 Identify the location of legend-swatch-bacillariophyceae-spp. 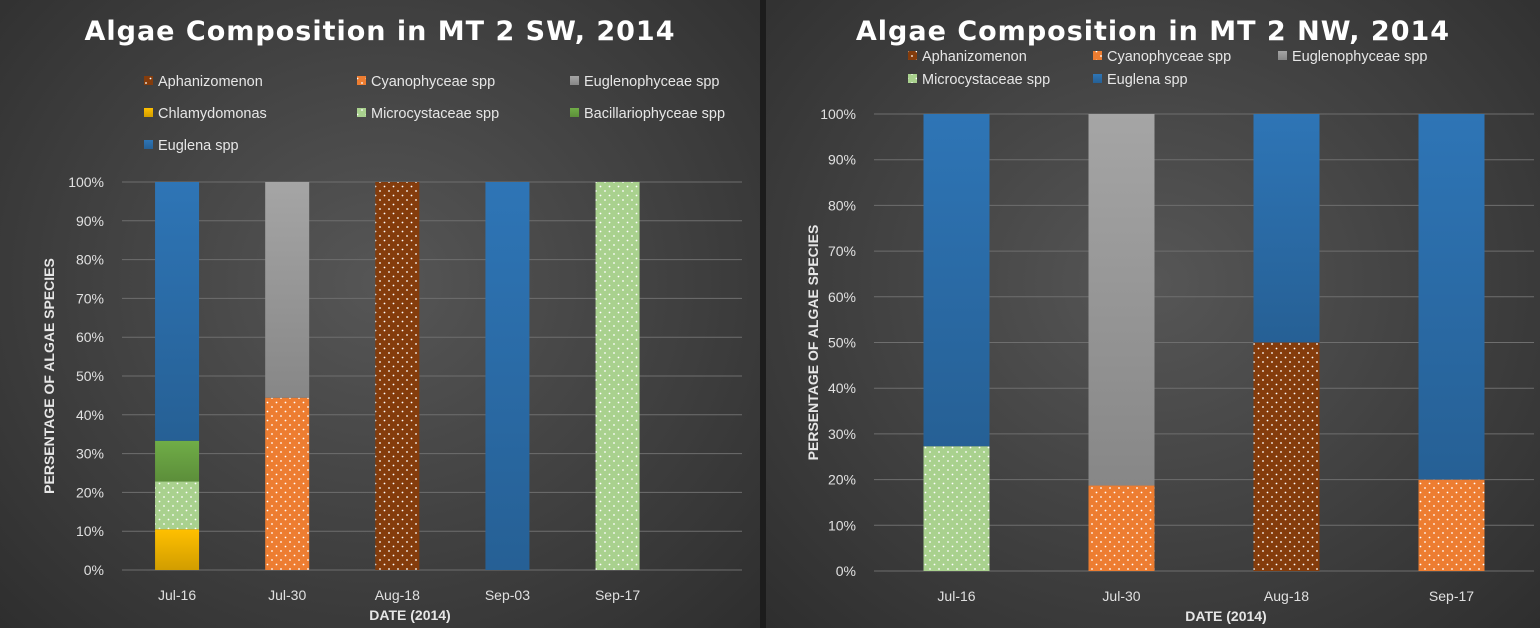
(574, 112).